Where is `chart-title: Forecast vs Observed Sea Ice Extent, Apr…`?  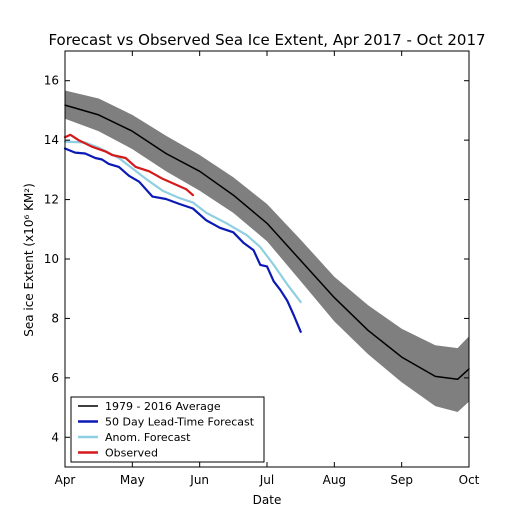
chart-title: Forecast vs Observed Sea Ice Extent, Apr… is located at coordinates (266, 40).